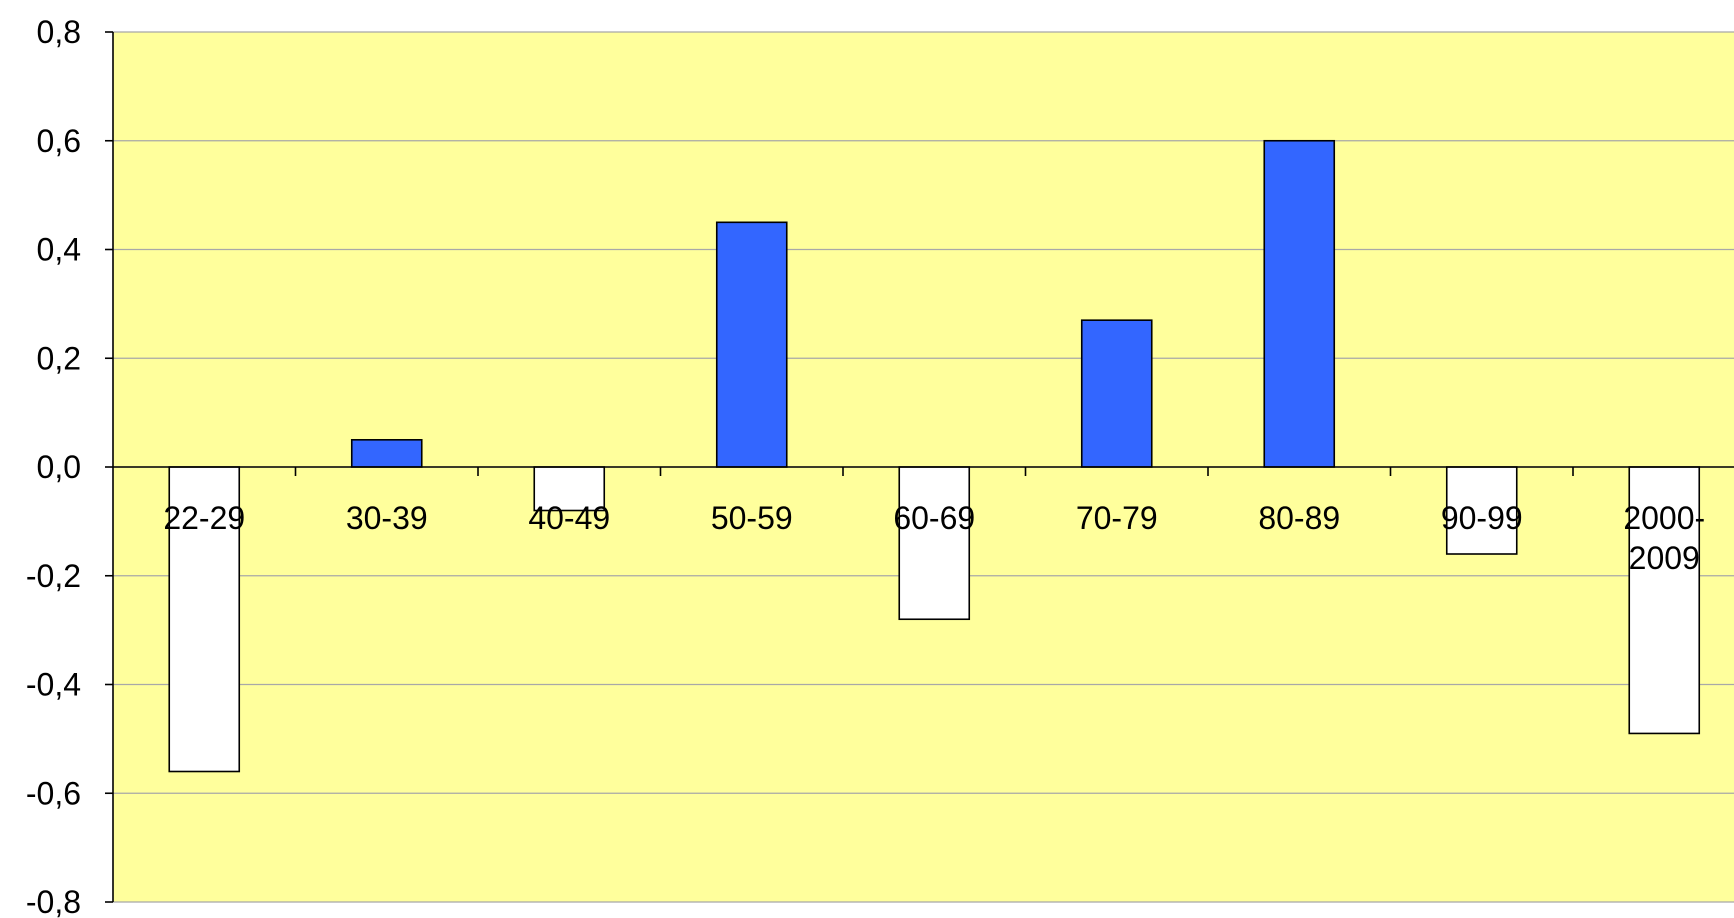 Image resolution: width=1734 pixels, height=918 pixels. What do you see at coordinates (59, 250) in the screenshot?
I see `y-tick-label: 0,4` at bounding box center [59, 250].